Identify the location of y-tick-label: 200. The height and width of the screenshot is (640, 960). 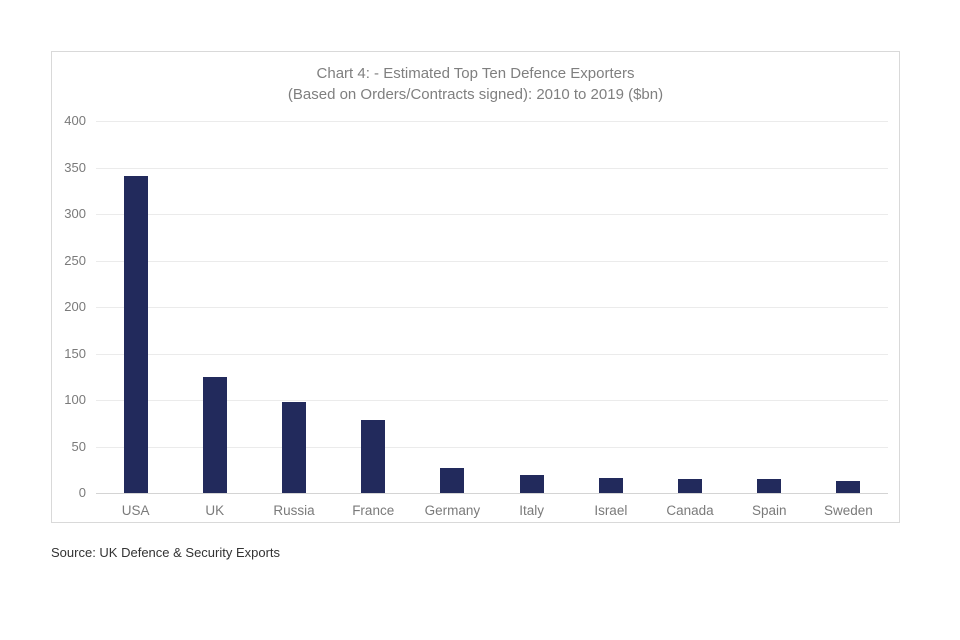
(75, 306).